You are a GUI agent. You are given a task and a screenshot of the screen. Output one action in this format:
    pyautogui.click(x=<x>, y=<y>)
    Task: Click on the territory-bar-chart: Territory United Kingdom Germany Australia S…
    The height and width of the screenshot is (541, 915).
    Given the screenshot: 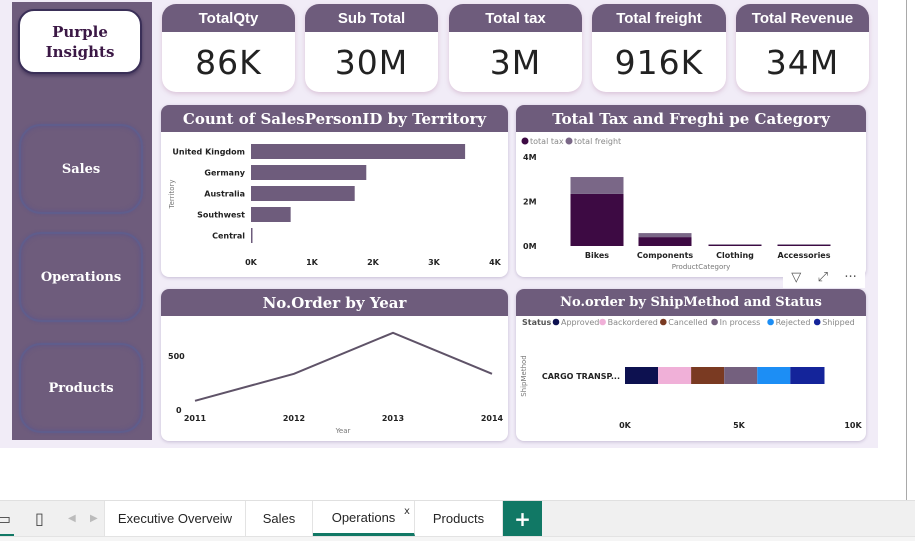 What is the action you would take?
    pyautogui.click(x=335, y=205)
    